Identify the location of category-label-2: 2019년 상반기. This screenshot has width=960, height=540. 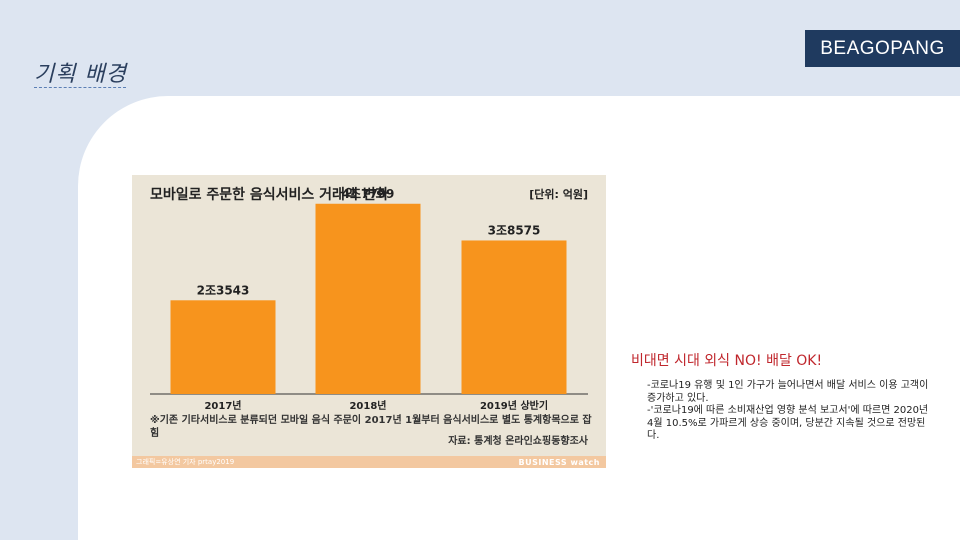
(514, 405).